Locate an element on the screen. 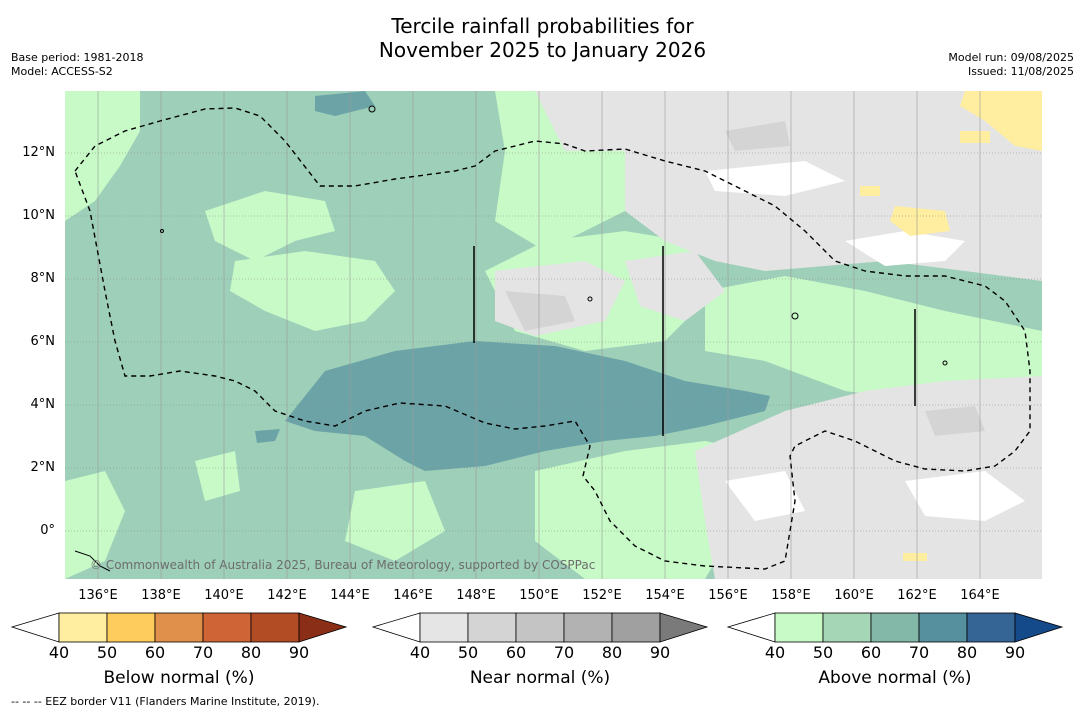 This screenshot has height=713, width=1085. cb1-title: Near normal (%) is located at coordinates (540, 678).